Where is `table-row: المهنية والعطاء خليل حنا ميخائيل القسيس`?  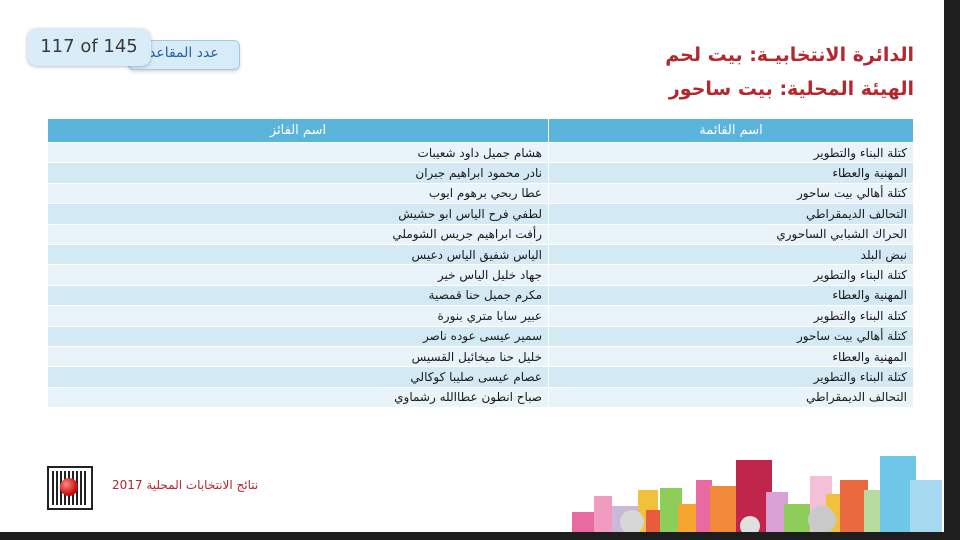
table-row: المهنية والعطاء خليل حنا ميخائيل القسيس is located at coordinates (480, 356).